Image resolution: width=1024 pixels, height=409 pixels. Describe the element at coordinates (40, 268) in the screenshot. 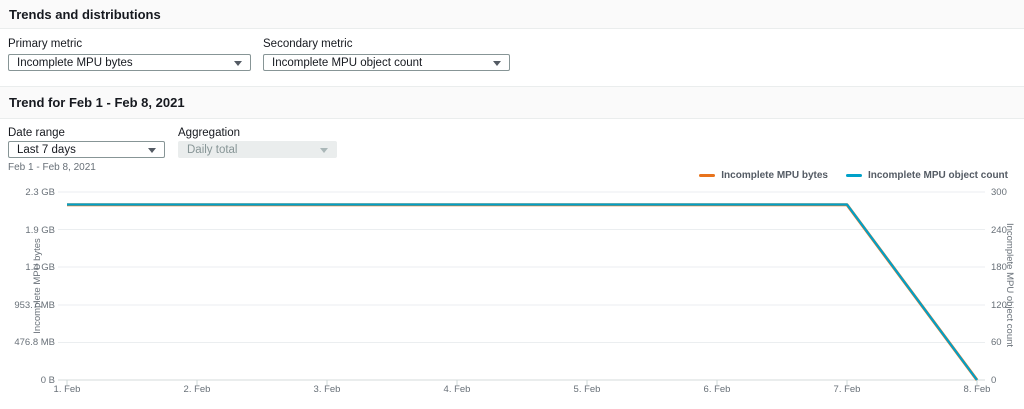

I see `y-axis-left-tick: 1.4 GB` at that location.